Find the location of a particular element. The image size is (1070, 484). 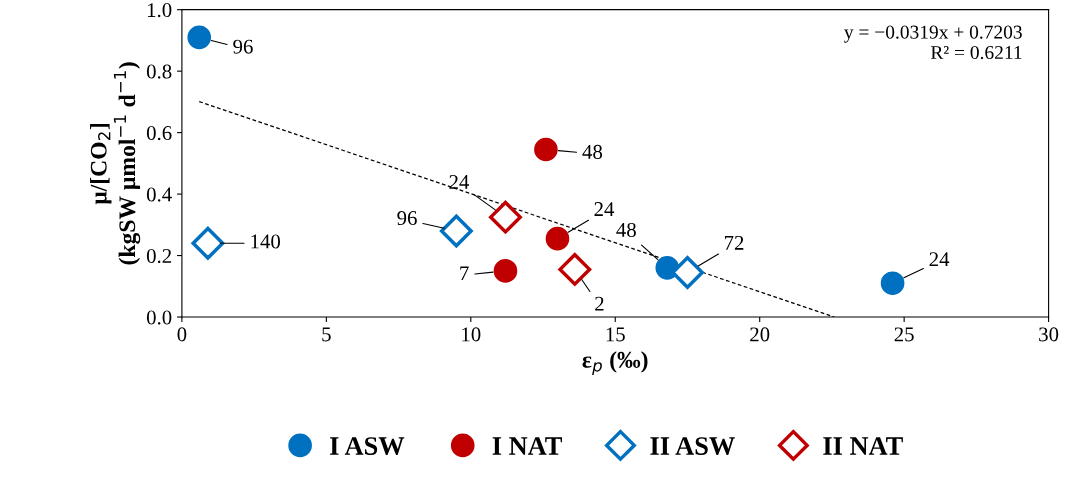

legend-label: II NAT is located at coordinates (863, 446).